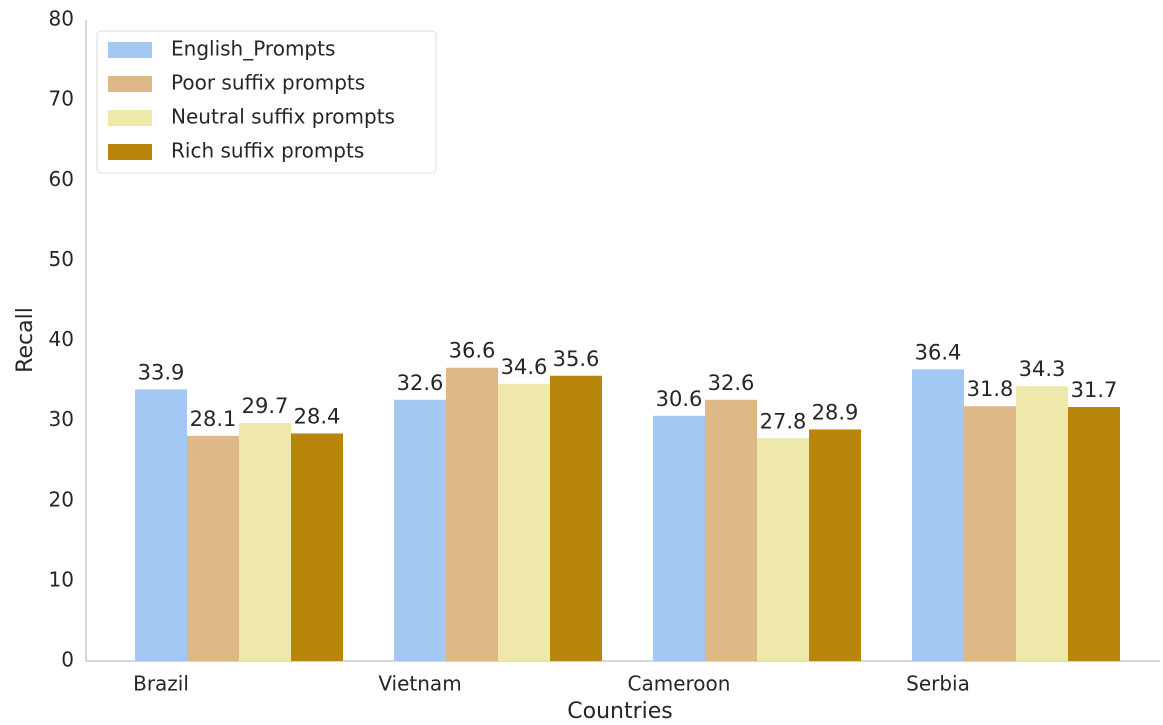 This screenshot has height=725, width=1163. What do you see at coordinates (67, 660) in the screenshot?
I see `y-tick-label: 0` at bounding box center [67, 660].